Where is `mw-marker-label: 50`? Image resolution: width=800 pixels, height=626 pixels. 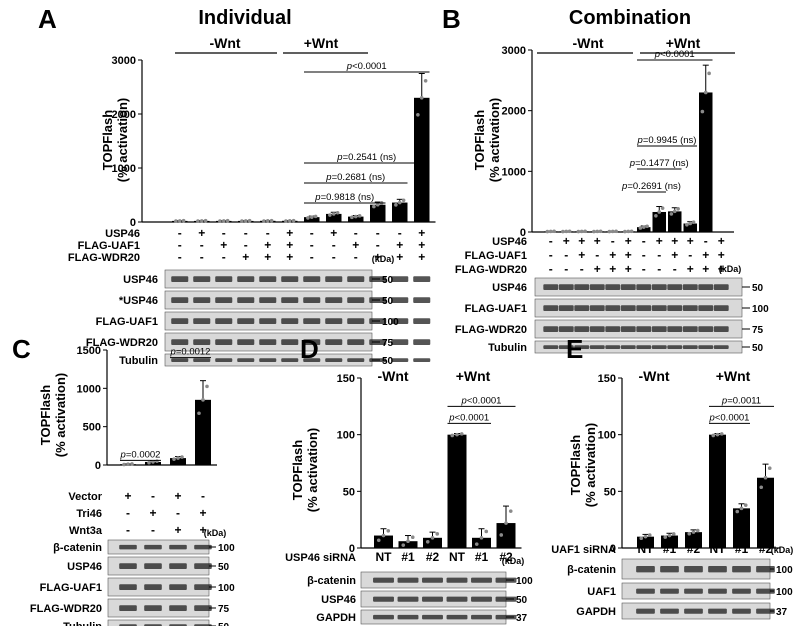 mw-marker-label: 50 is located at coordinates (224, 624).